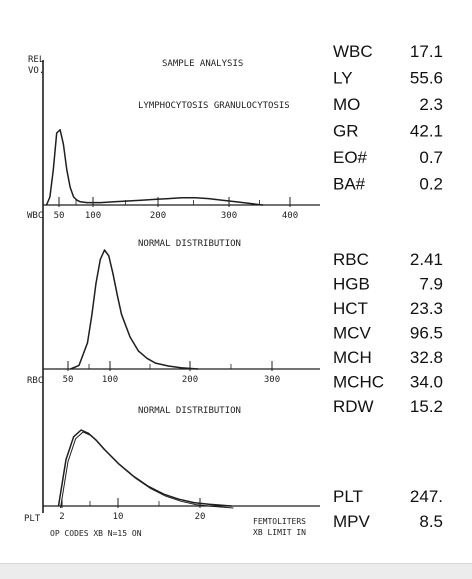  I want to click on result-label-ba-count: BA#, so click(349, 184).